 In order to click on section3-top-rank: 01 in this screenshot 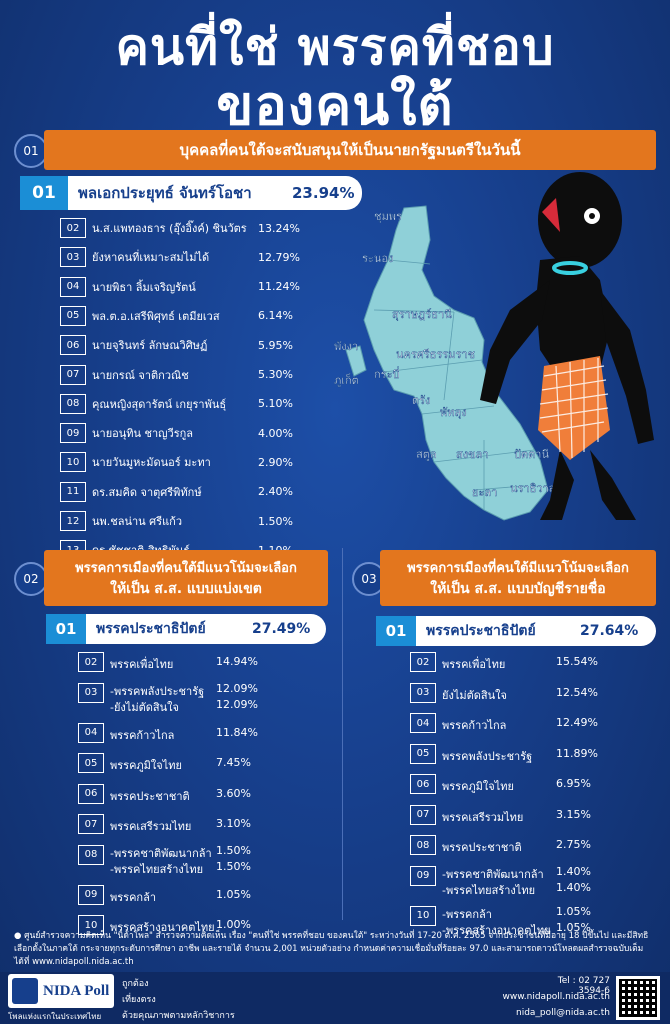, I will do `click(396, 631)`.